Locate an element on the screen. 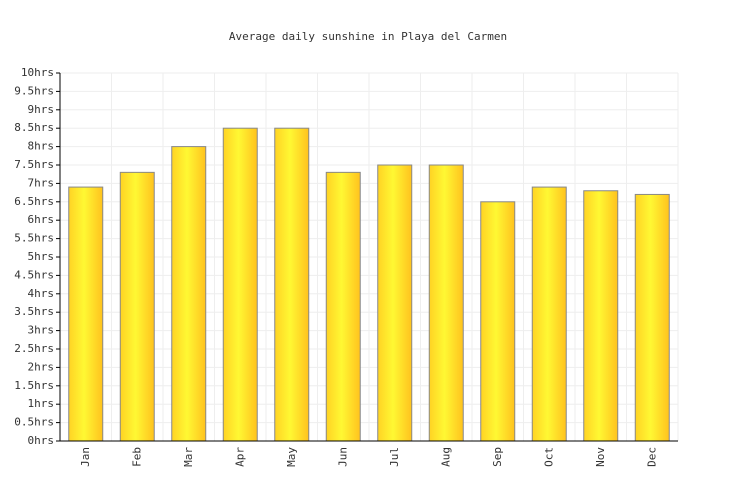 This screenshot has height=500, width=736. x-tick-label: Sep is located at coordinates (497, 457).